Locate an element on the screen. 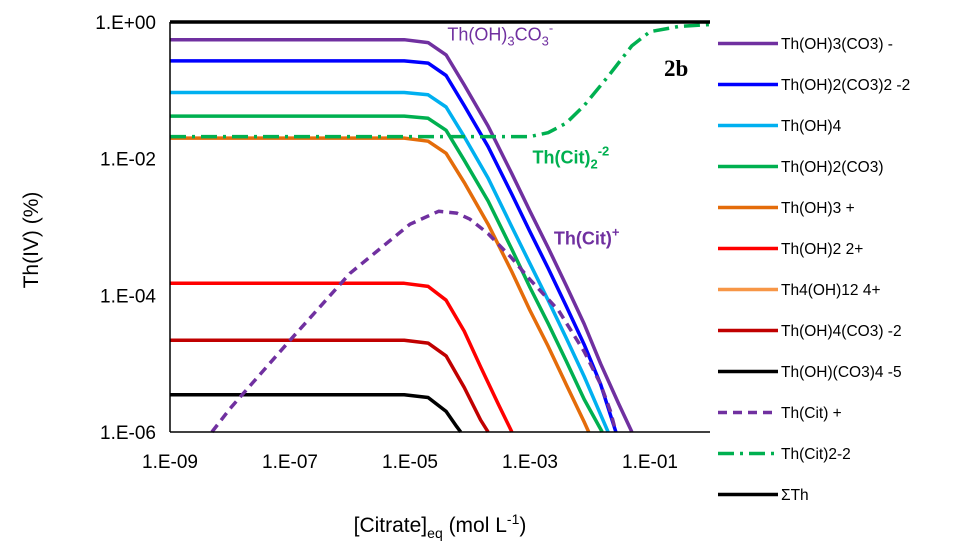  legend-item-th-oh-2-co3: Th(OH)2(CO3) is located at coordinates (800, 167).